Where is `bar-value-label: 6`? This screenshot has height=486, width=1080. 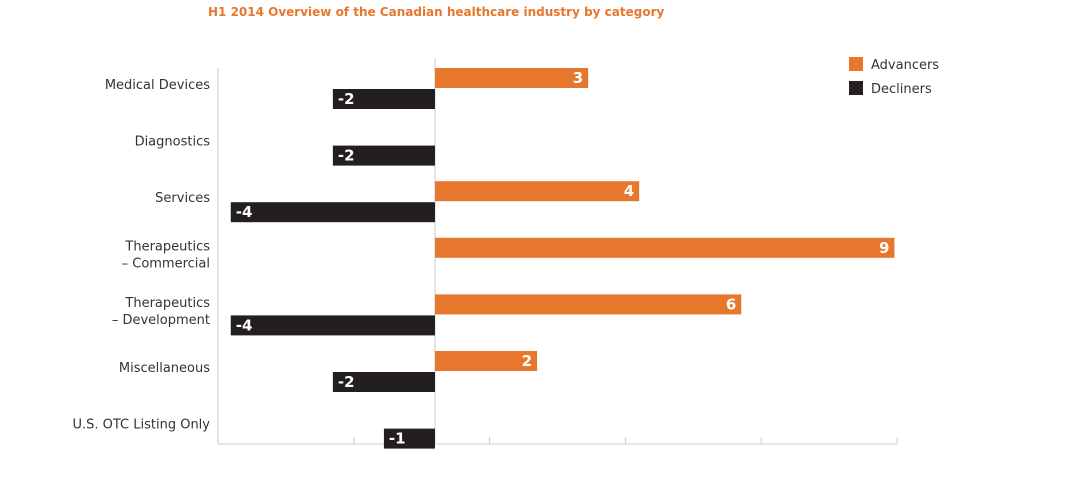
bar-value-label: 6 is located at coordinates (731, 304).